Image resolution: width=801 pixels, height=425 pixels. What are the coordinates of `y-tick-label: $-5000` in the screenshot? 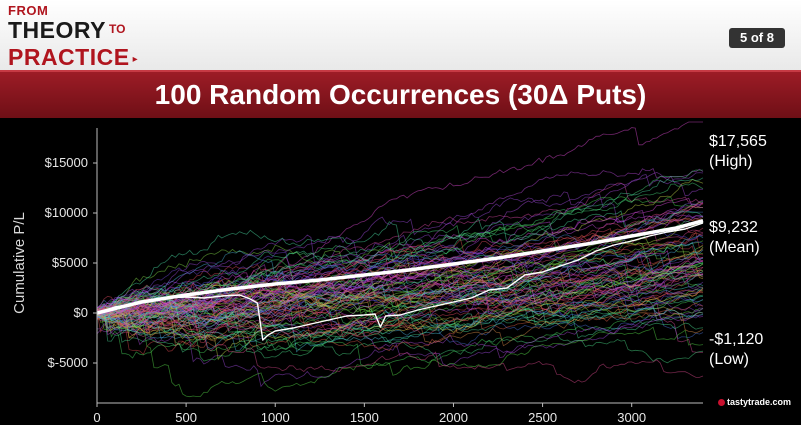 It's located at (68, 362).